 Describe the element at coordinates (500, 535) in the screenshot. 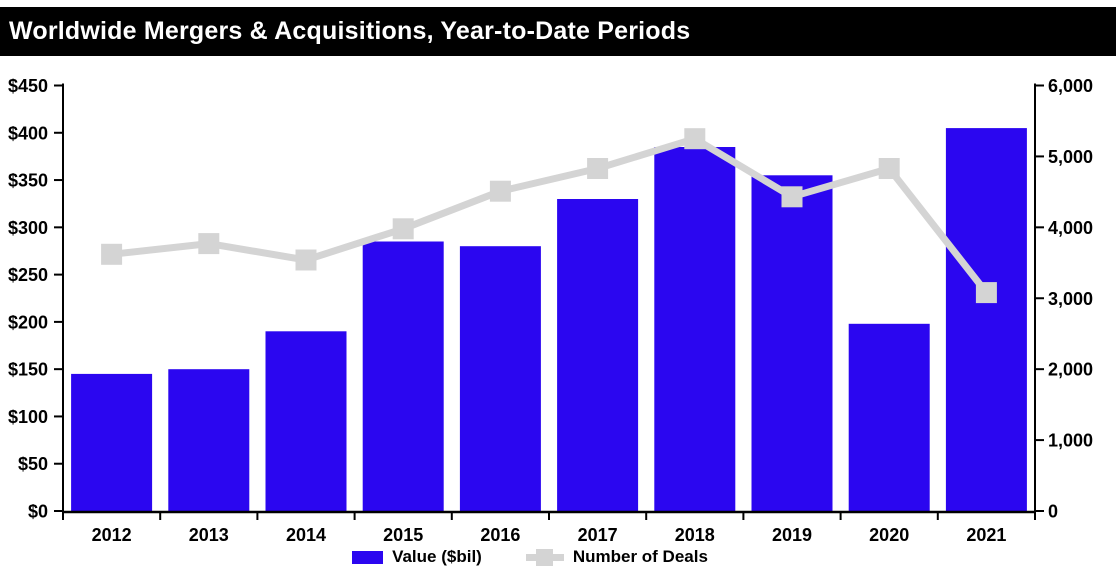

I see `x-axis-label-2016: 2016` at that location.